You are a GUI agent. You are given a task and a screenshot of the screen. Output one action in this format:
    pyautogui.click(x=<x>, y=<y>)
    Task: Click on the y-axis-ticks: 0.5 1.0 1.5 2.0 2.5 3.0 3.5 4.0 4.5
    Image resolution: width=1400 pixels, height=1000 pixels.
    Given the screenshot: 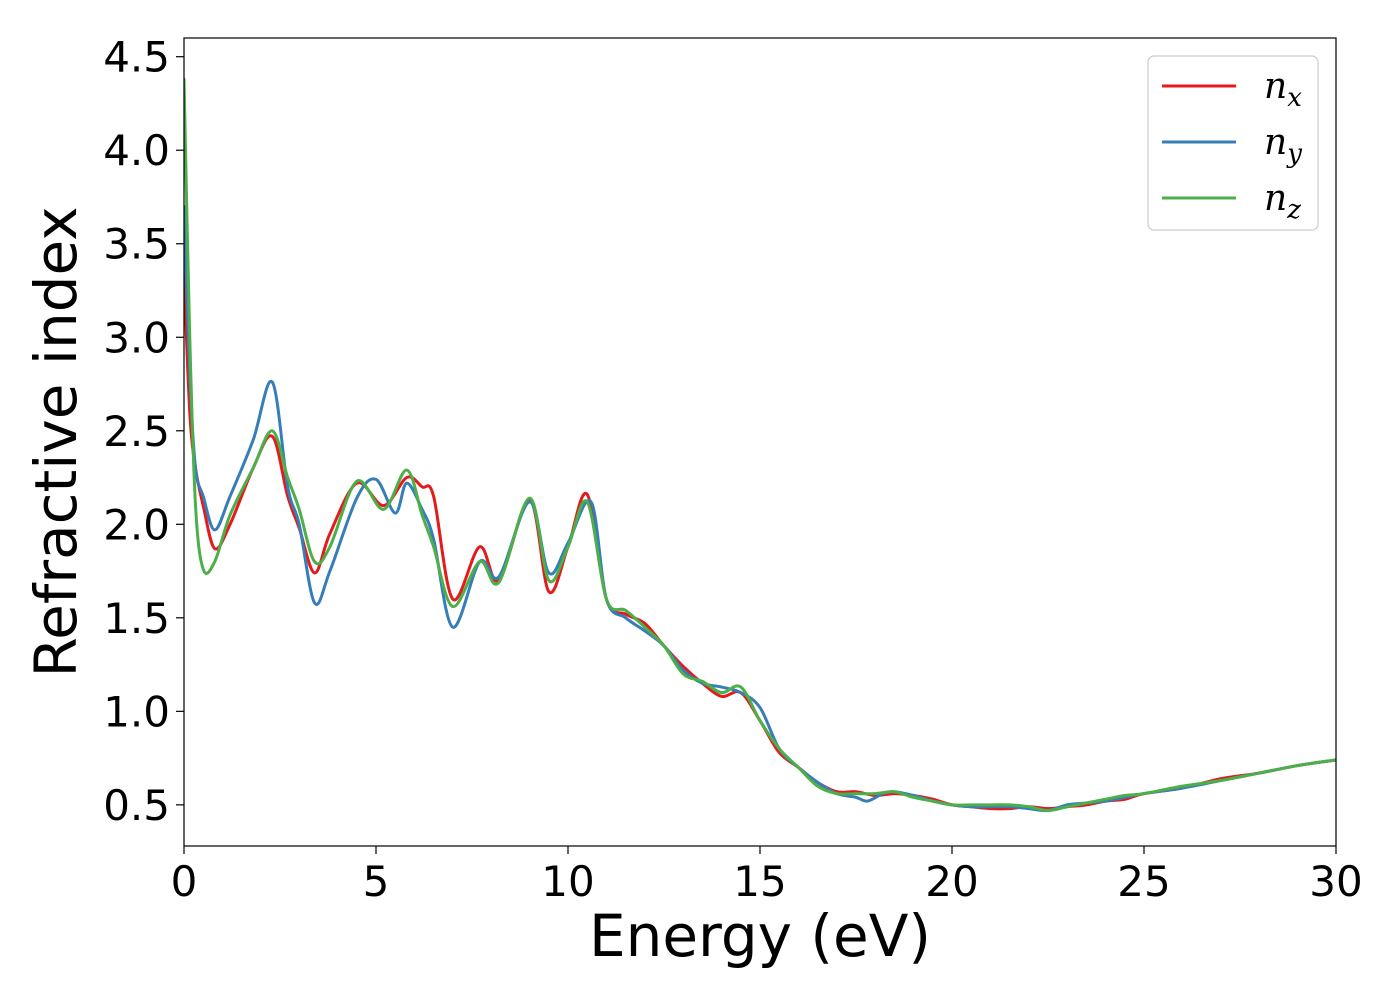 What is the action you would take?
    pyautogui.click(x=143, y=431)
    